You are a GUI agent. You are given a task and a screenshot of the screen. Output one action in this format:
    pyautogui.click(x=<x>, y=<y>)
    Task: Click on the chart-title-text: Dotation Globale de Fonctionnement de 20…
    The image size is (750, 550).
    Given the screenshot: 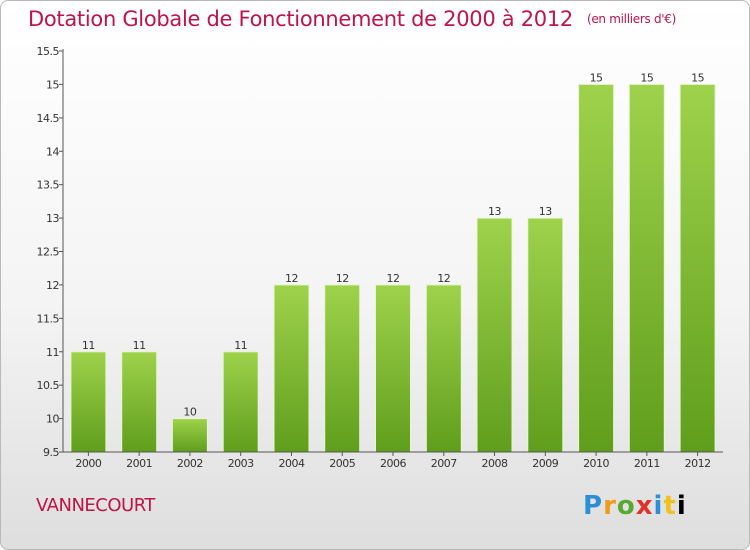 What is the action you would take?
    pyautogui.click(x=300, y=19)
    